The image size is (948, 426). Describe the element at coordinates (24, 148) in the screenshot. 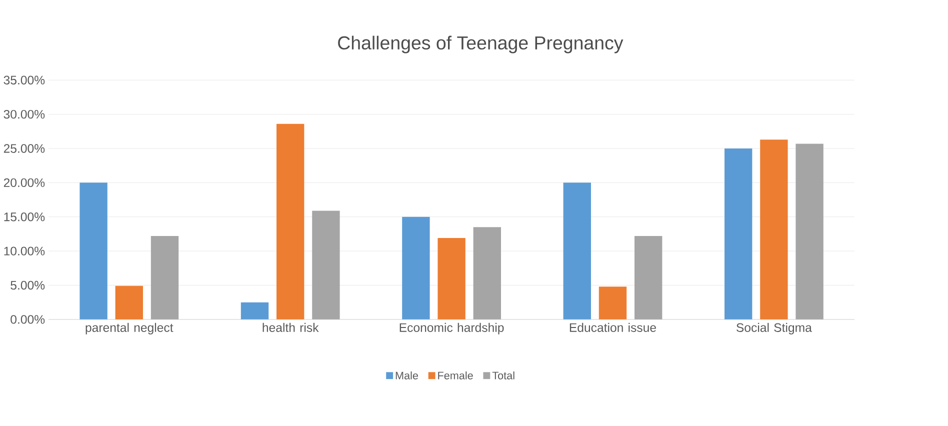

I see `y-tick-label: 25.00%` at that location.